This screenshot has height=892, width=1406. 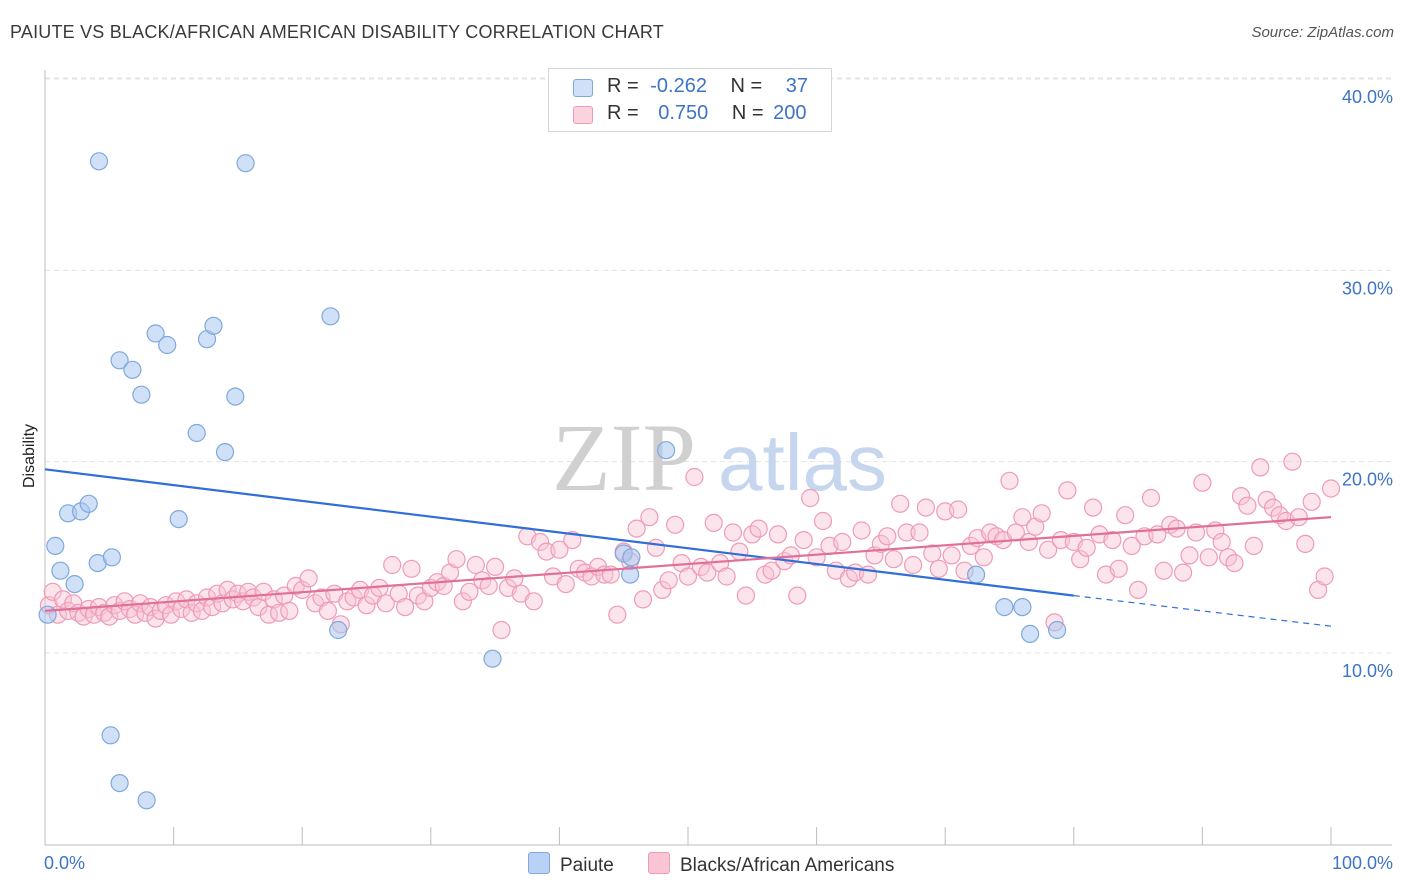 I want to click on series-label-paiute: Paiute, so click(x=587, y=865).